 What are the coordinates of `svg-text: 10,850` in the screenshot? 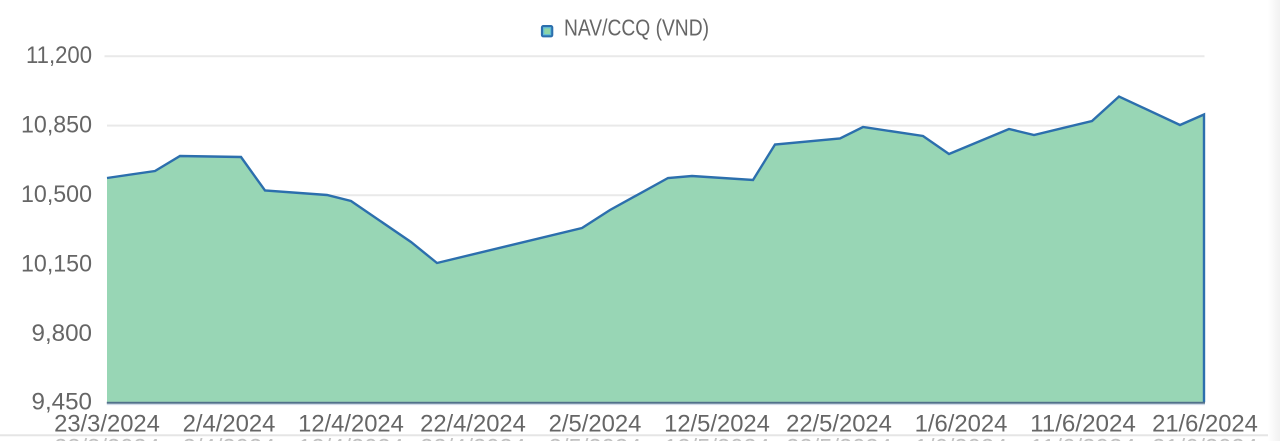 It's located at (56, 125).